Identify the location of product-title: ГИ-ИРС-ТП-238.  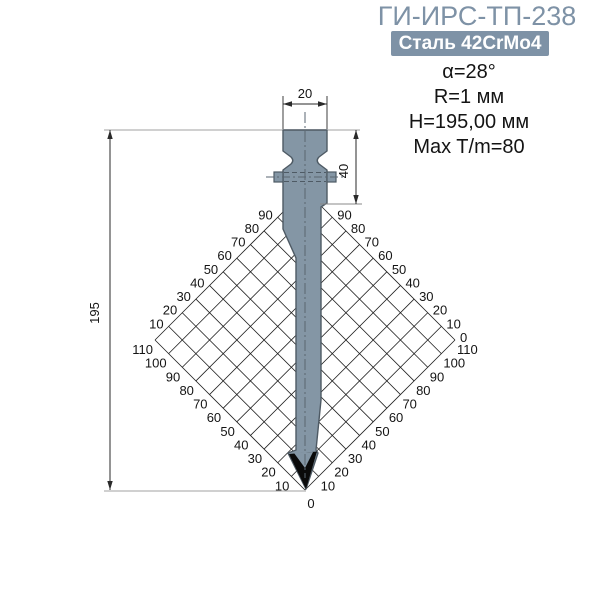
(477, 16).